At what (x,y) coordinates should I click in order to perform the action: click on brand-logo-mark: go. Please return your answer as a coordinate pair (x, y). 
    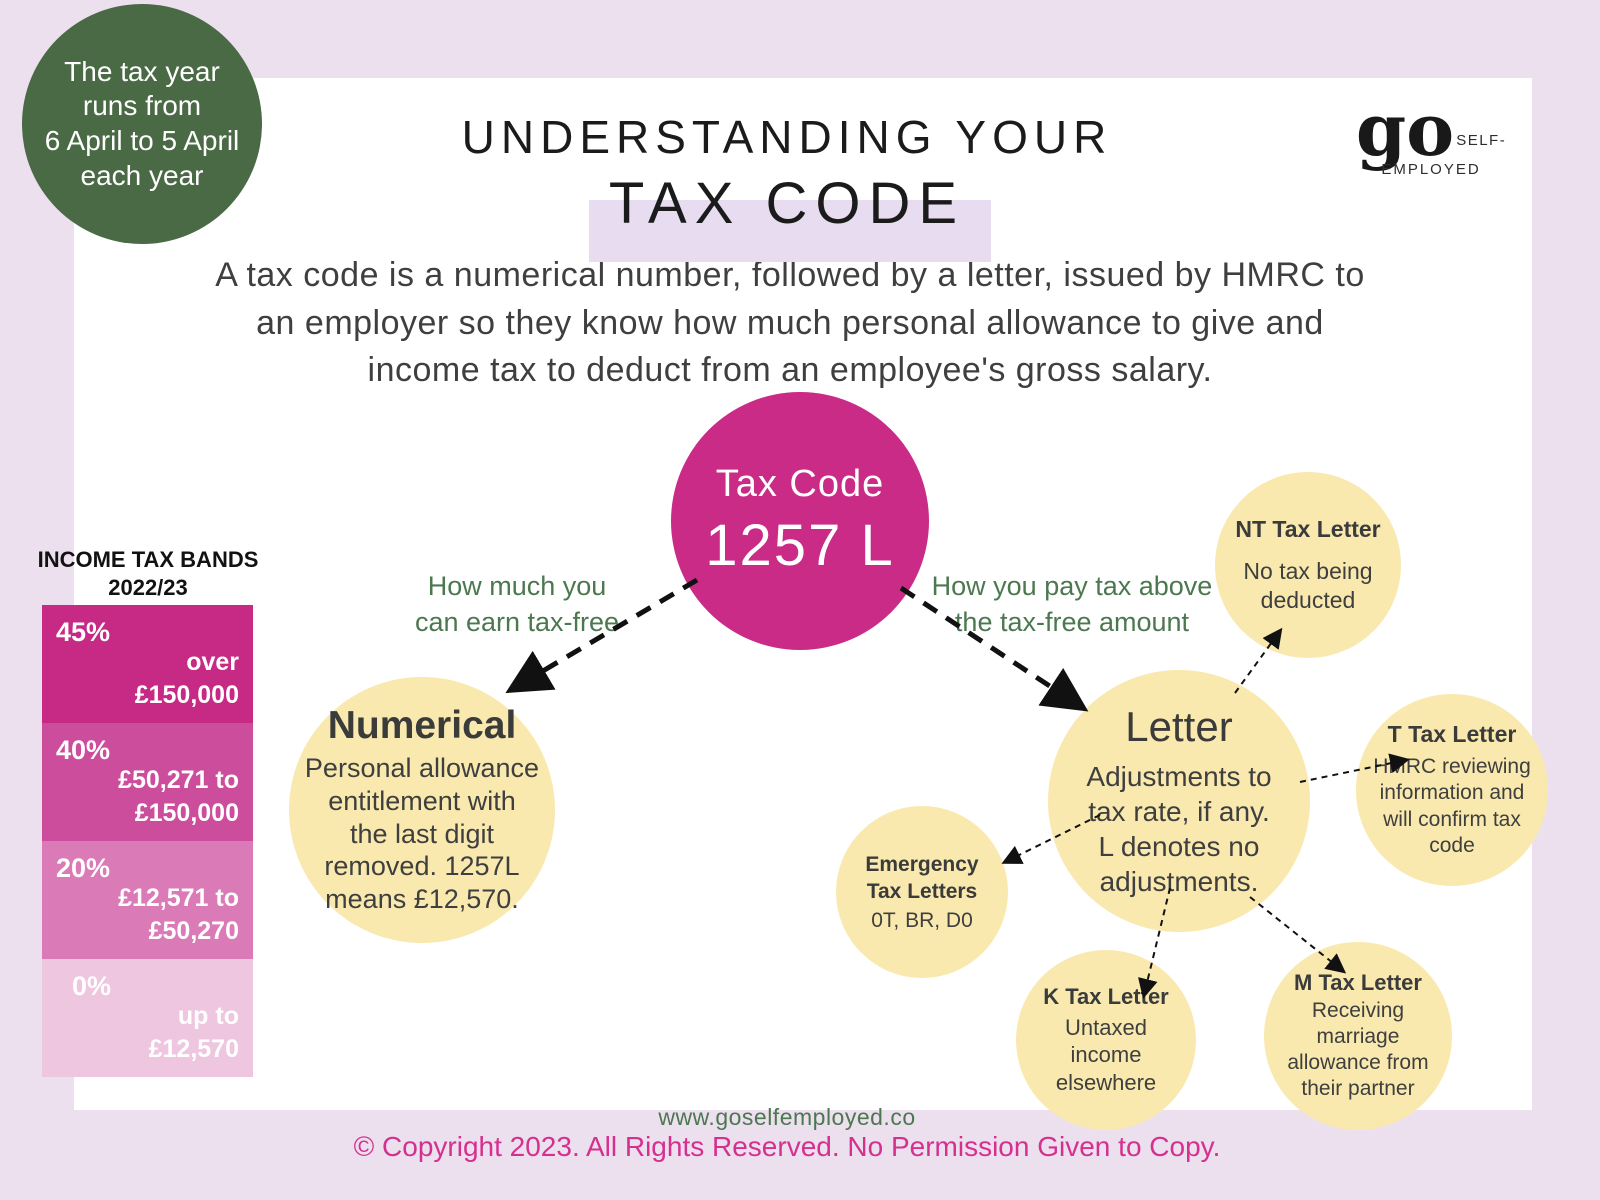
    Looking at the image, I should click on (1405, 129).